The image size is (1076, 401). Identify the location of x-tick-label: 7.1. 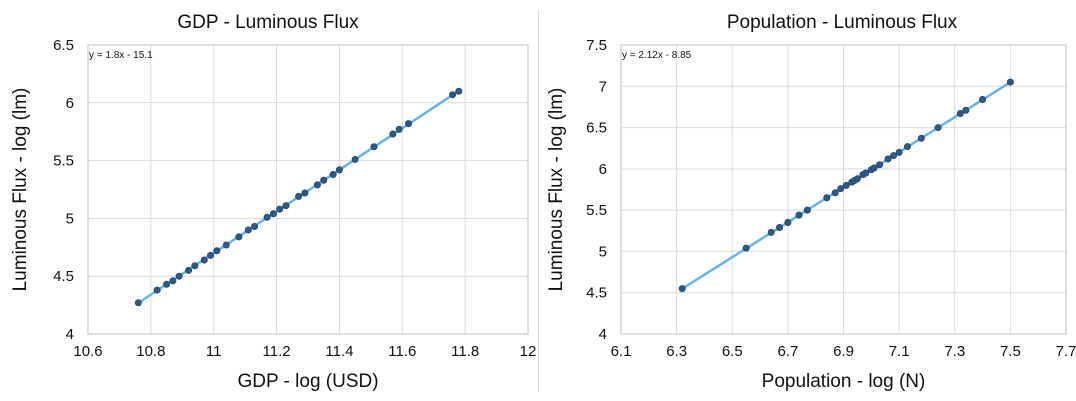
(899, 351).